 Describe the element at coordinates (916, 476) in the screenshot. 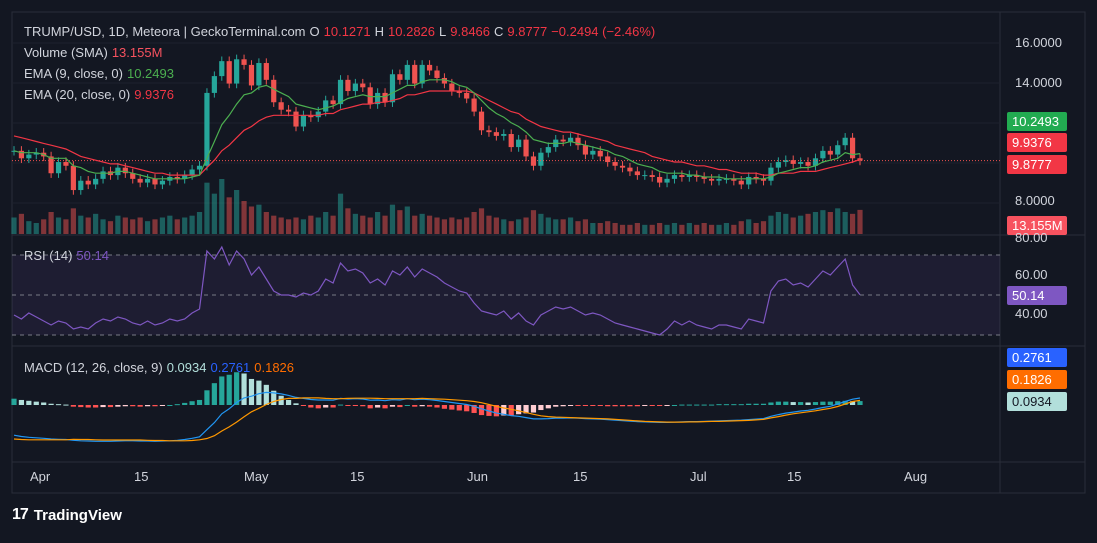

I see `time-tick: Aug` at that location.